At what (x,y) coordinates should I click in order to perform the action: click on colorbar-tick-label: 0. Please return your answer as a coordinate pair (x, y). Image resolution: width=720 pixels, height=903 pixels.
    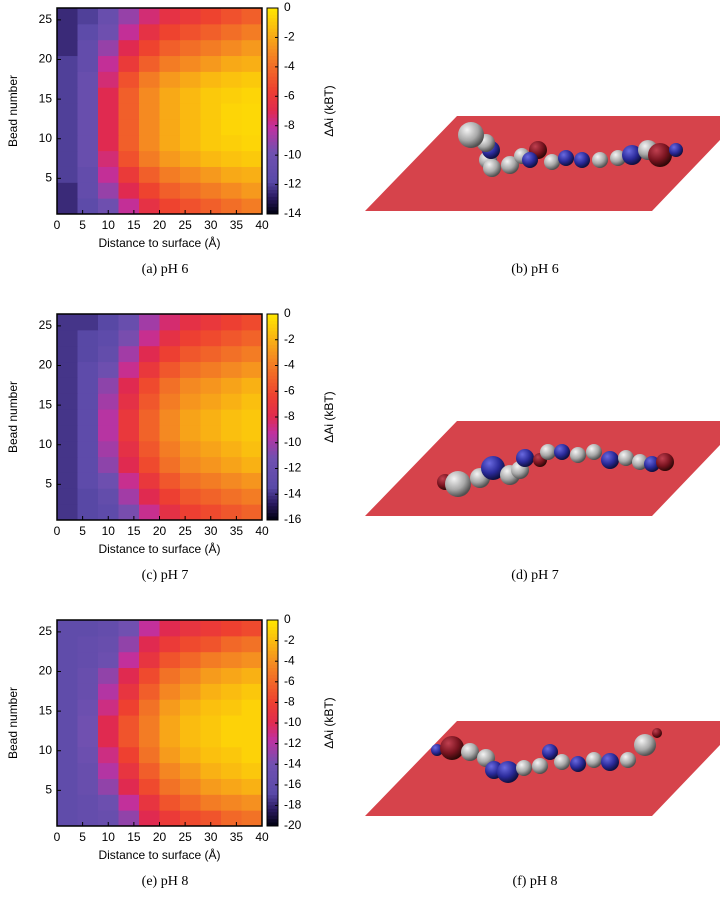
    Looking at the image, I should click on (287, 619).